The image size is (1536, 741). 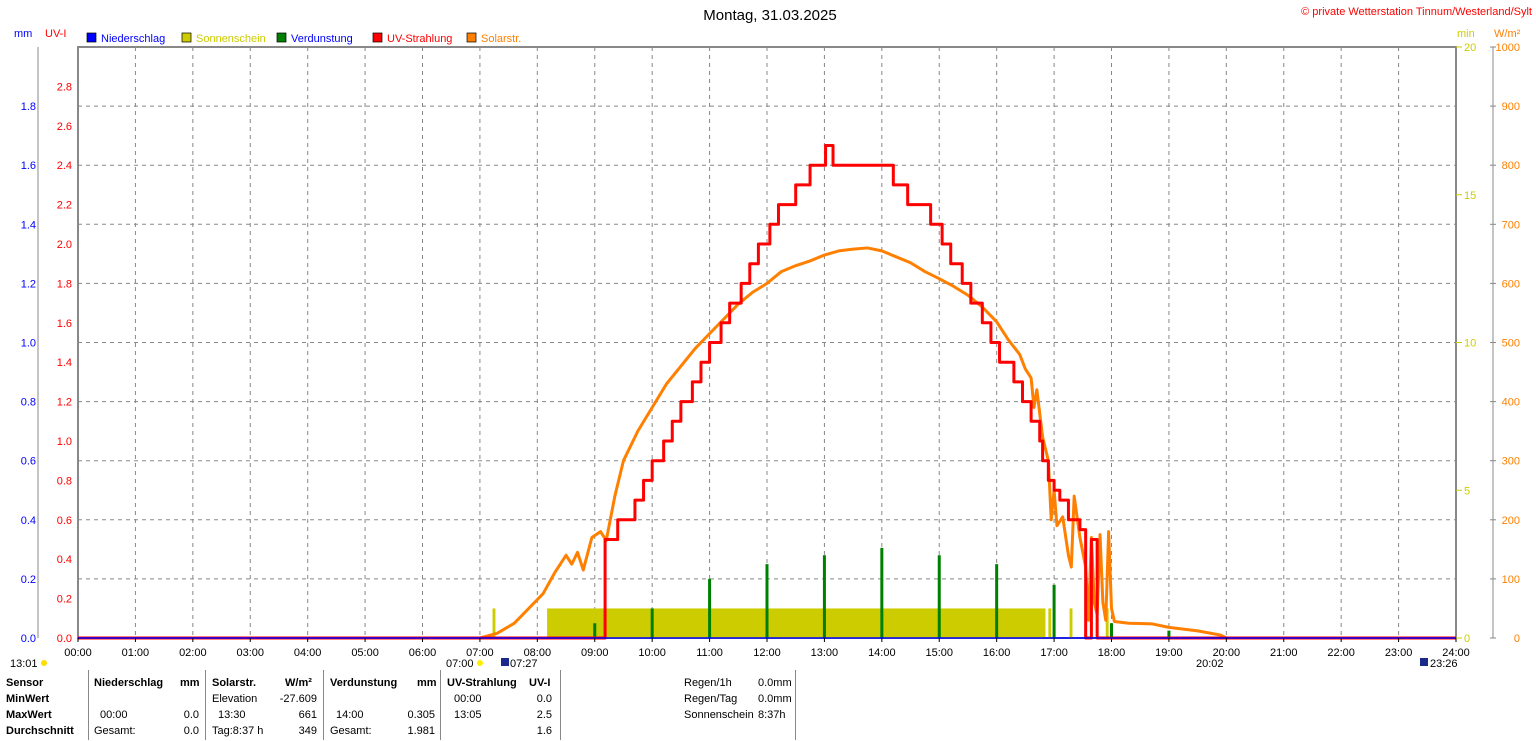 I want to click on x-tick-label: 01:00, so click(x=136, y=653).